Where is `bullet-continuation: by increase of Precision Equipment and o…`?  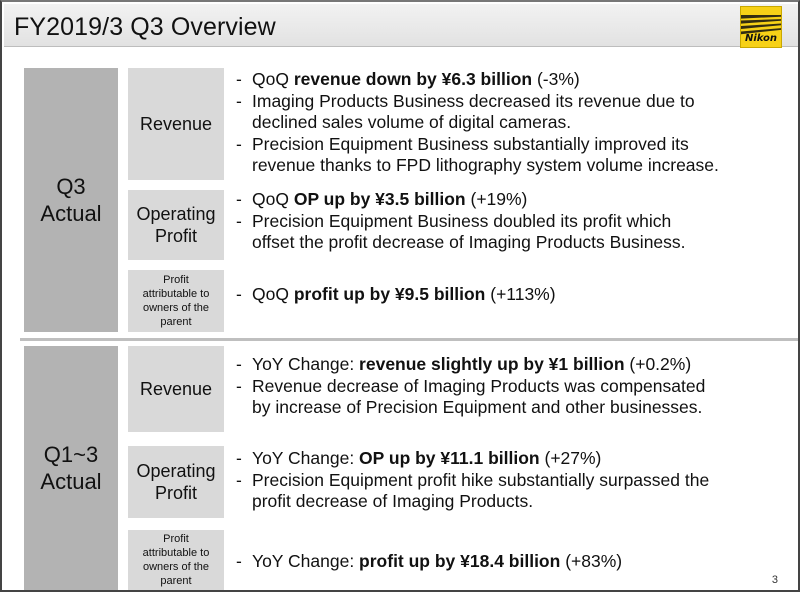
bullet-continuation: by increase of Precision Equipment and o… is located at coordinates (470, 408).